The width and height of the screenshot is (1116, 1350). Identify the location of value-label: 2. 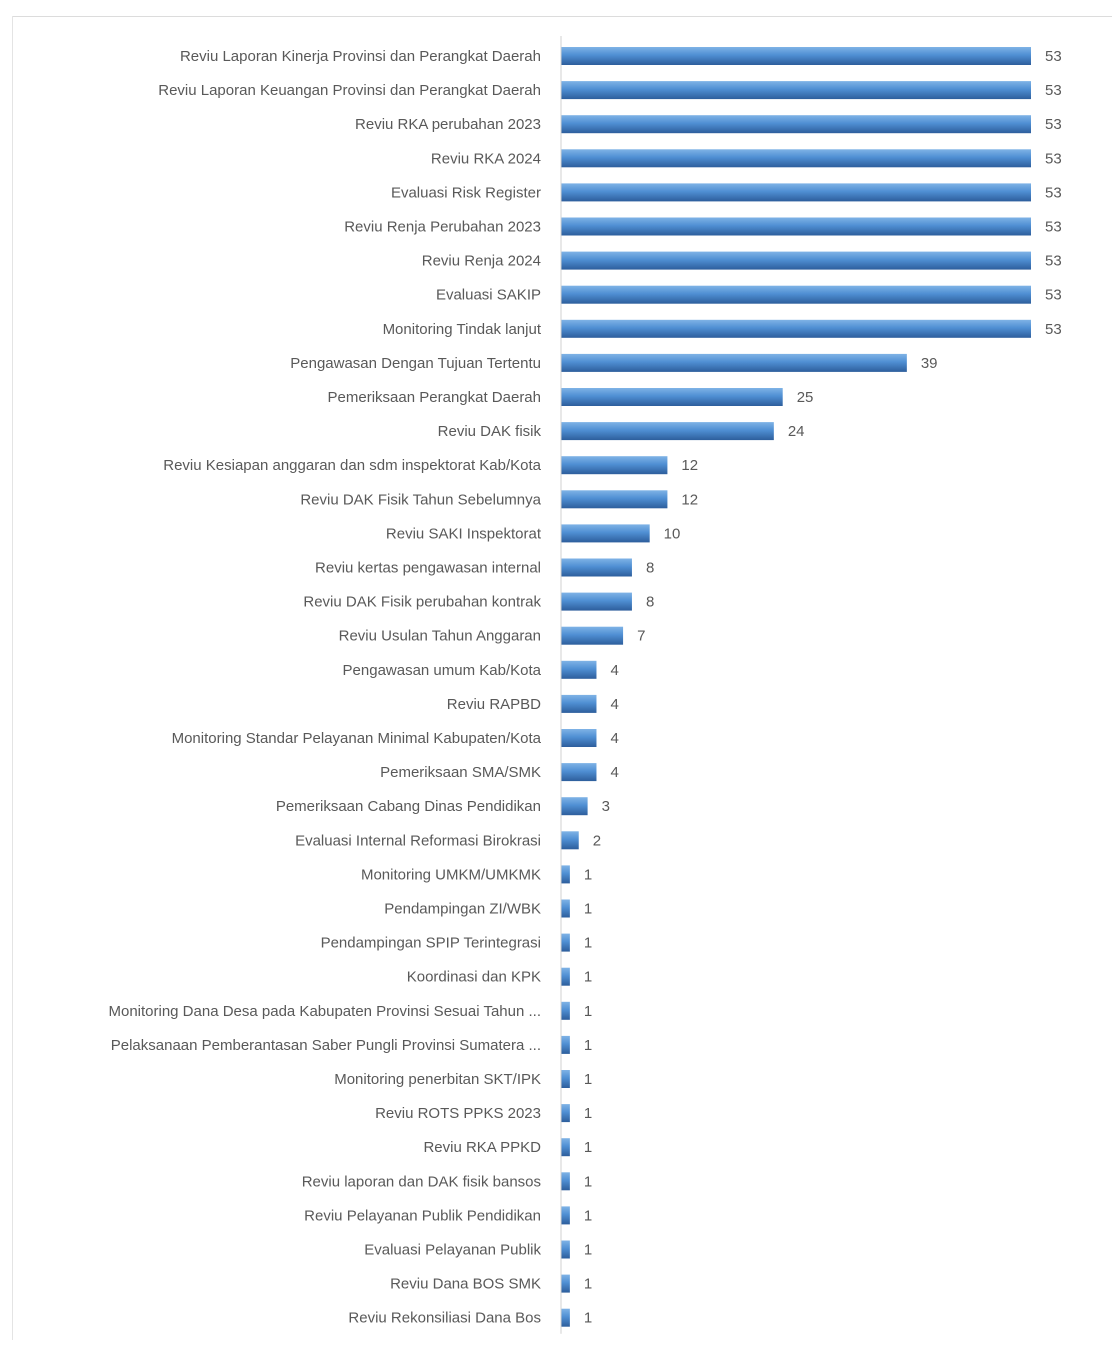
(597, 840).